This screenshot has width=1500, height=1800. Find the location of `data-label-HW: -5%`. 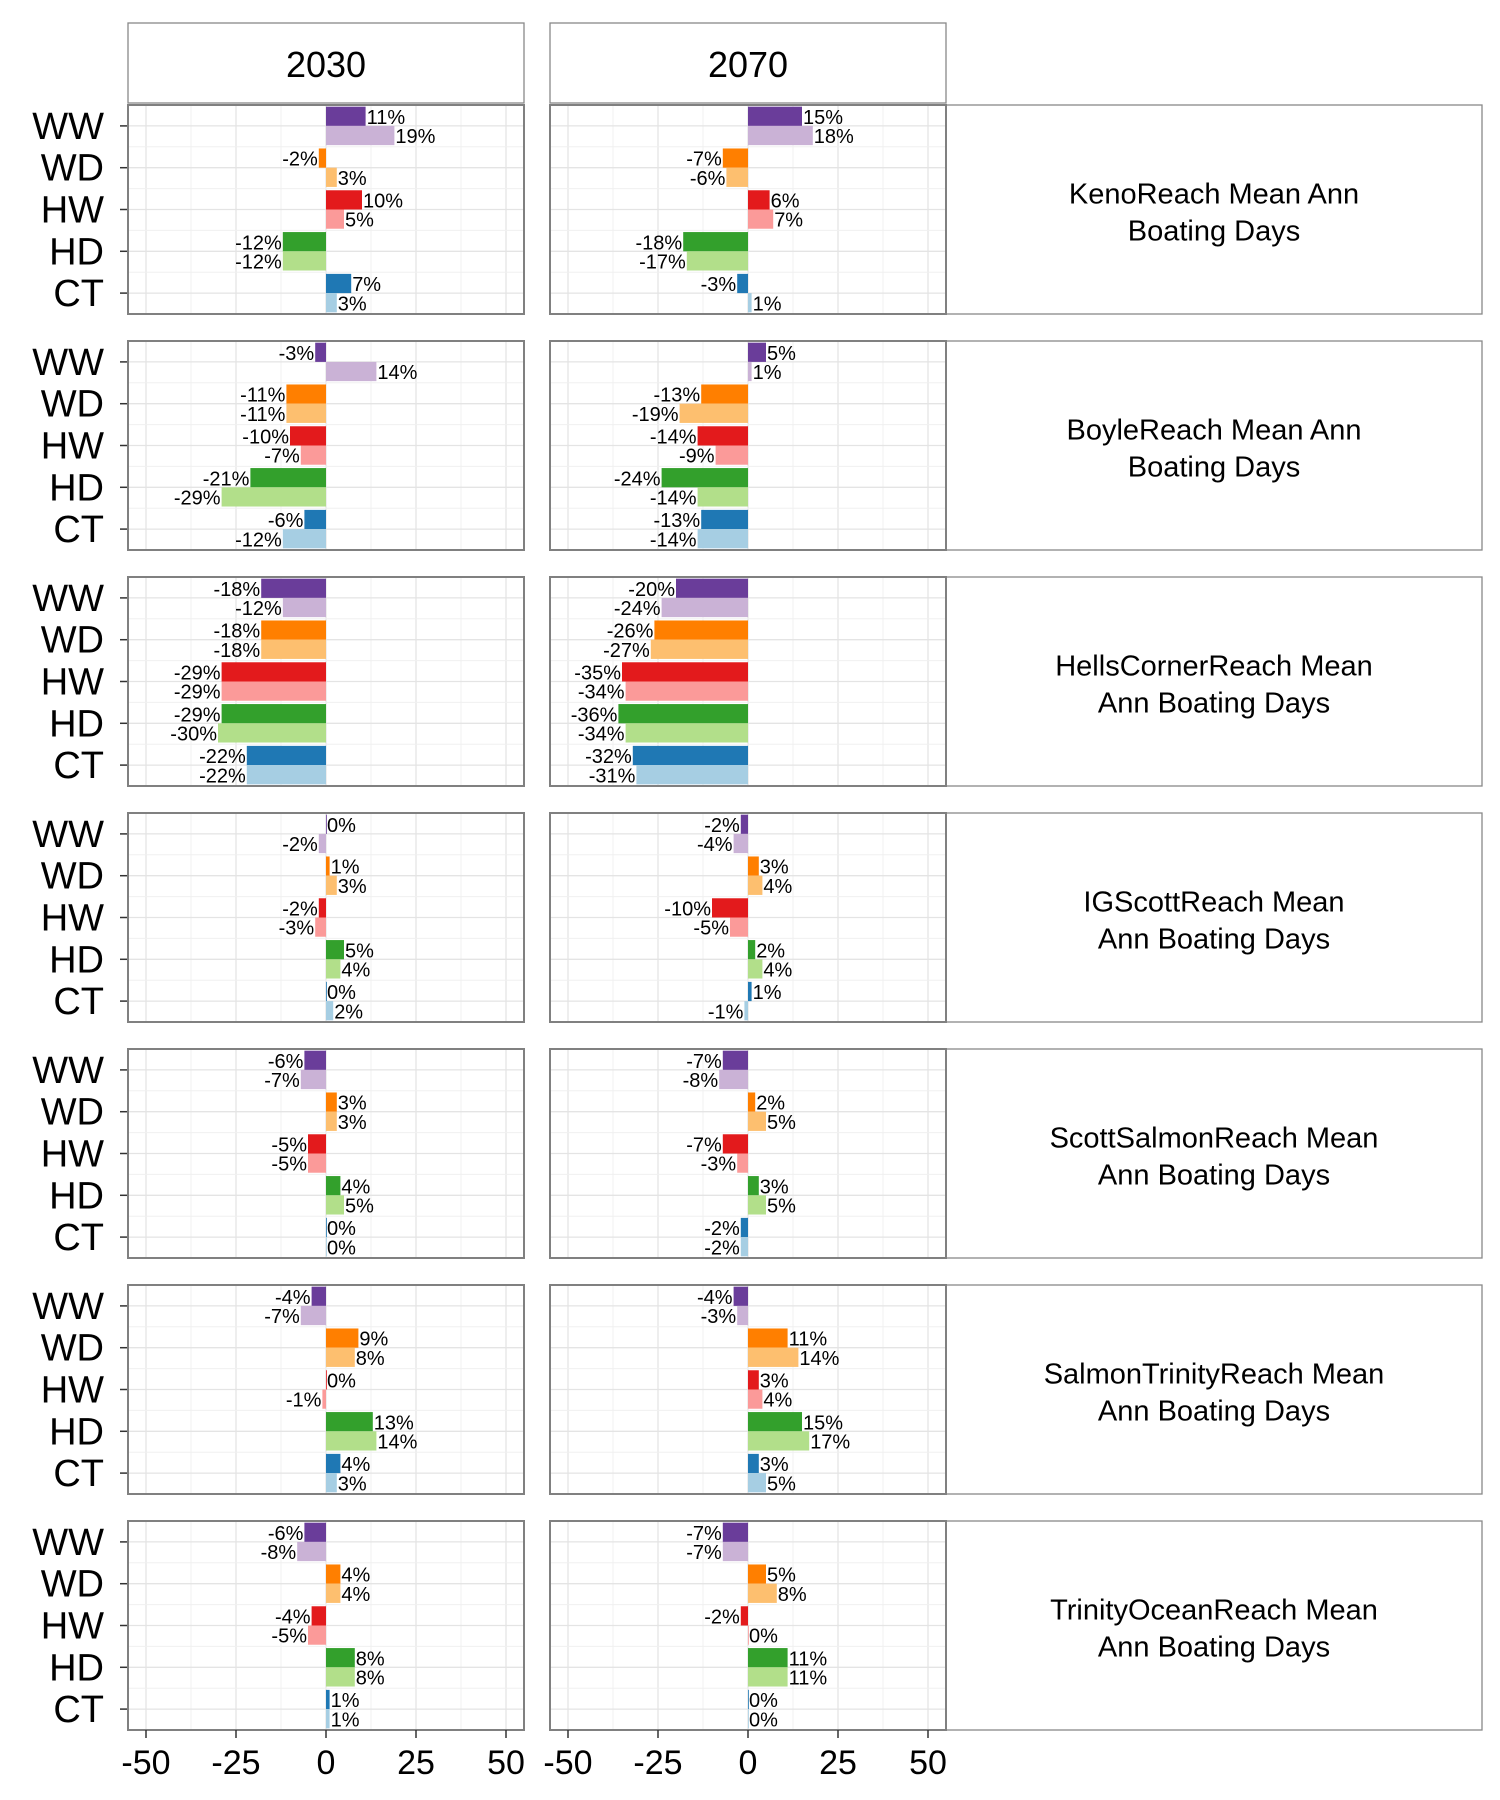

data-label-HW: -5% is located at coordinates (289, 1165).